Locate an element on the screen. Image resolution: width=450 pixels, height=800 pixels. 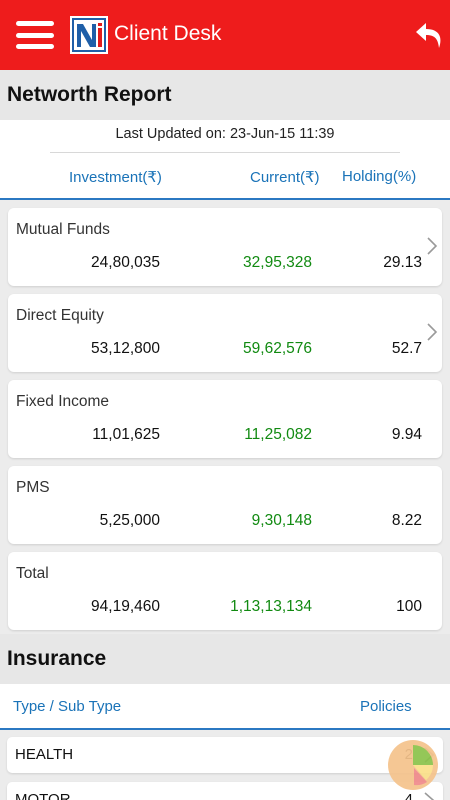
networth-row-direct-equity: Direct Equity 53,12,800 59,62,576 52.7 is located at coordinates (225, 333).